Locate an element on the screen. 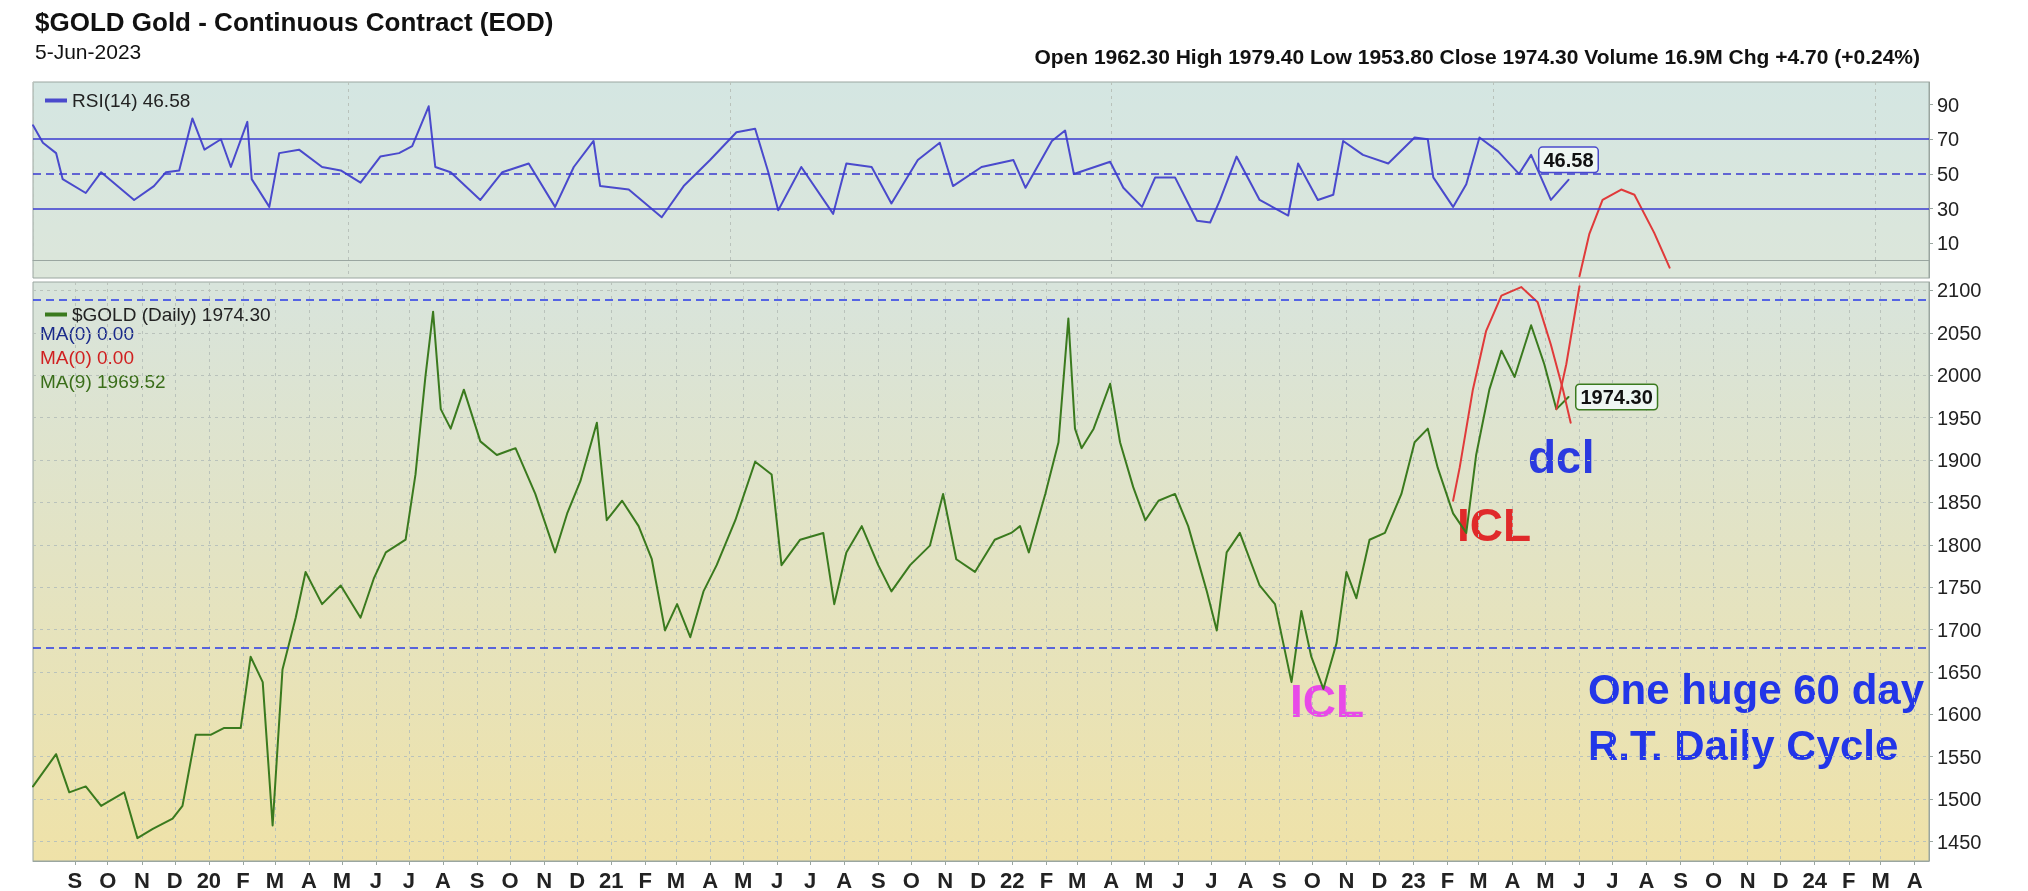 The width and height of the screenshot is (2028, 891). annotation: dcl is located at coordinates (1561, 457).